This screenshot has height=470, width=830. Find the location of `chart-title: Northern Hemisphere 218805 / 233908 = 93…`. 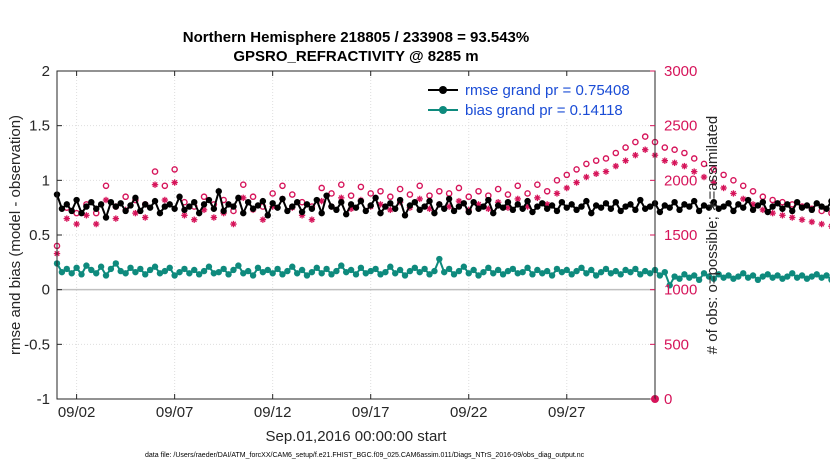

chart-title: Northern Hemisphere 218805 / 233908 = 93… is located at coordinates (356, 37).